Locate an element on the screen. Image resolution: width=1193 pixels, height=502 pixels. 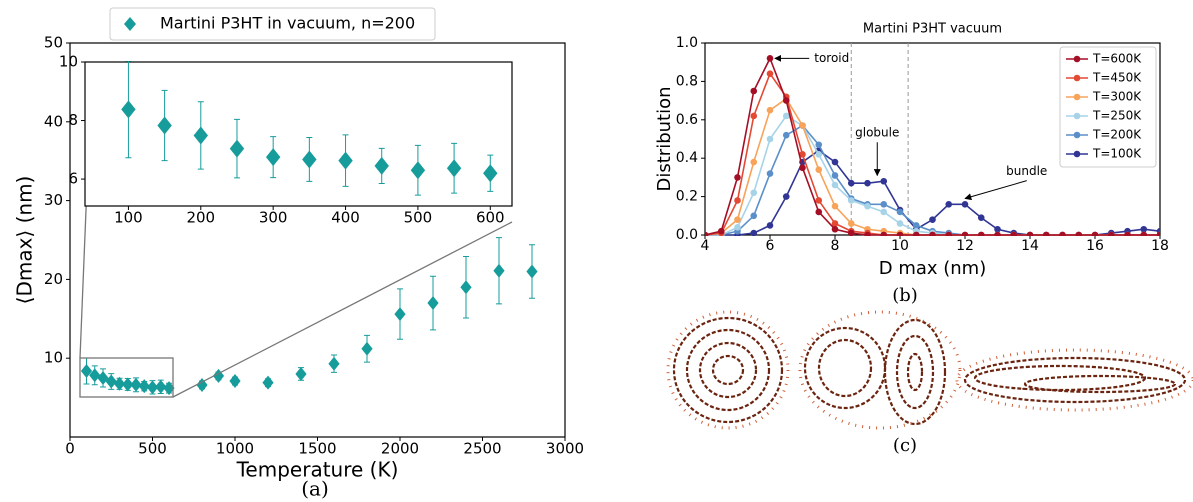
y-tick-label: 0.2 is located at coordinates (687, 197).